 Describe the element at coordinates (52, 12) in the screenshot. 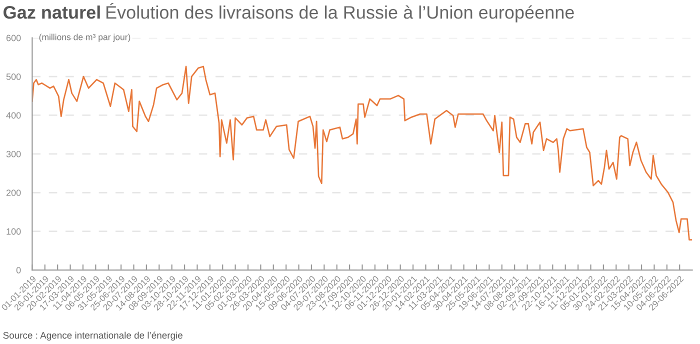

I see `chart-title: Gaz naturel` at that location.